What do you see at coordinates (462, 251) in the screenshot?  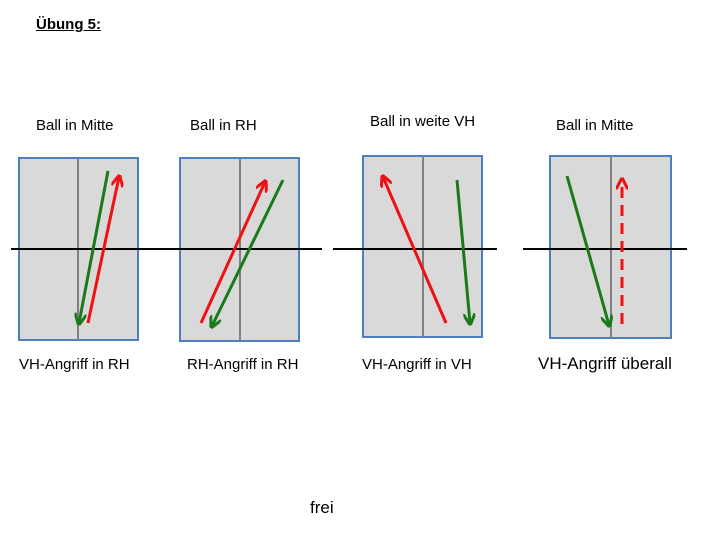 I see `drill-3-green-arrow` at bounding box center [462, 251].